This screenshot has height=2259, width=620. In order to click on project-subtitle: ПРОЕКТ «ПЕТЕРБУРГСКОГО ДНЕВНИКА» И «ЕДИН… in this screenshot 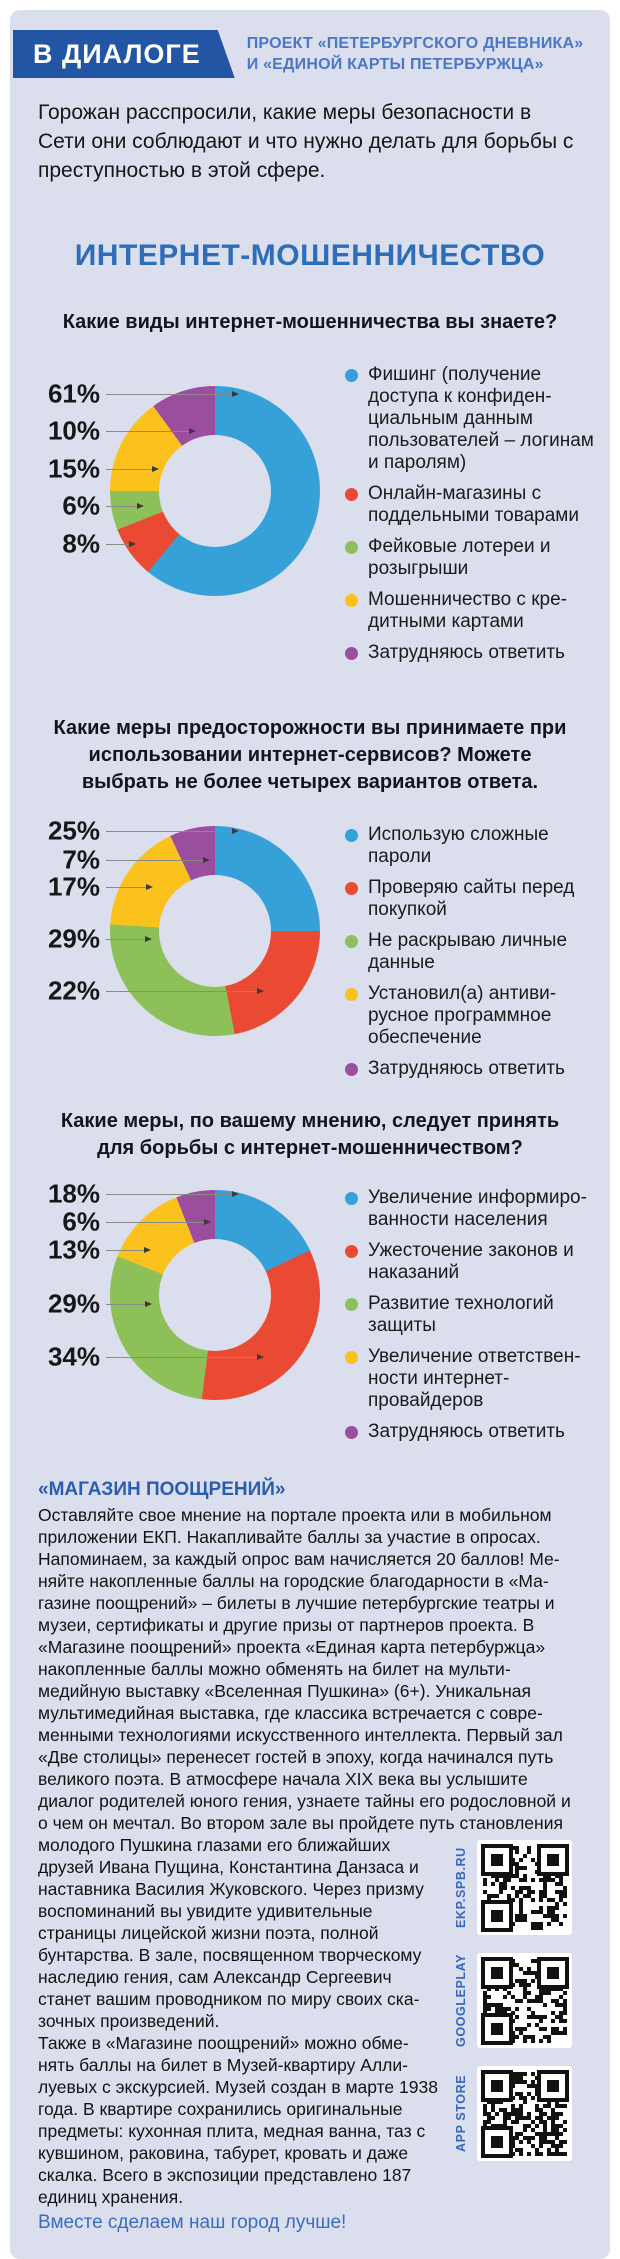, I will do `click(415, 52)`.